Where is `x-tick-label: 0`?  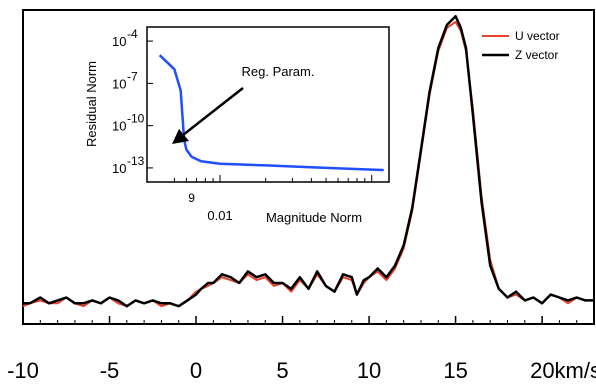 x-tick-label: 0 is located at coordinates (196, 370).